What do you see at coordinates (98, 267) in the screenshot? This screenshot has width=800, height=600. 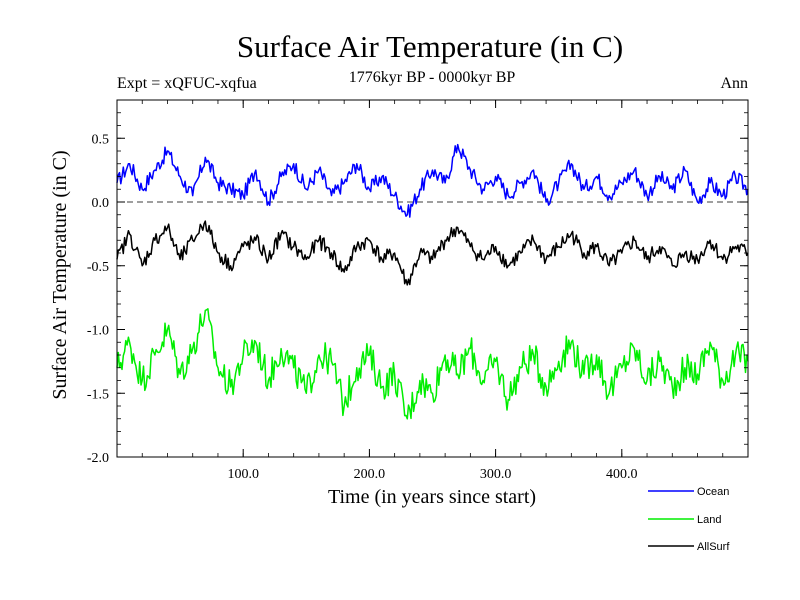 I see `y-tick-label: -0.5` at bounding box center [98, 267].